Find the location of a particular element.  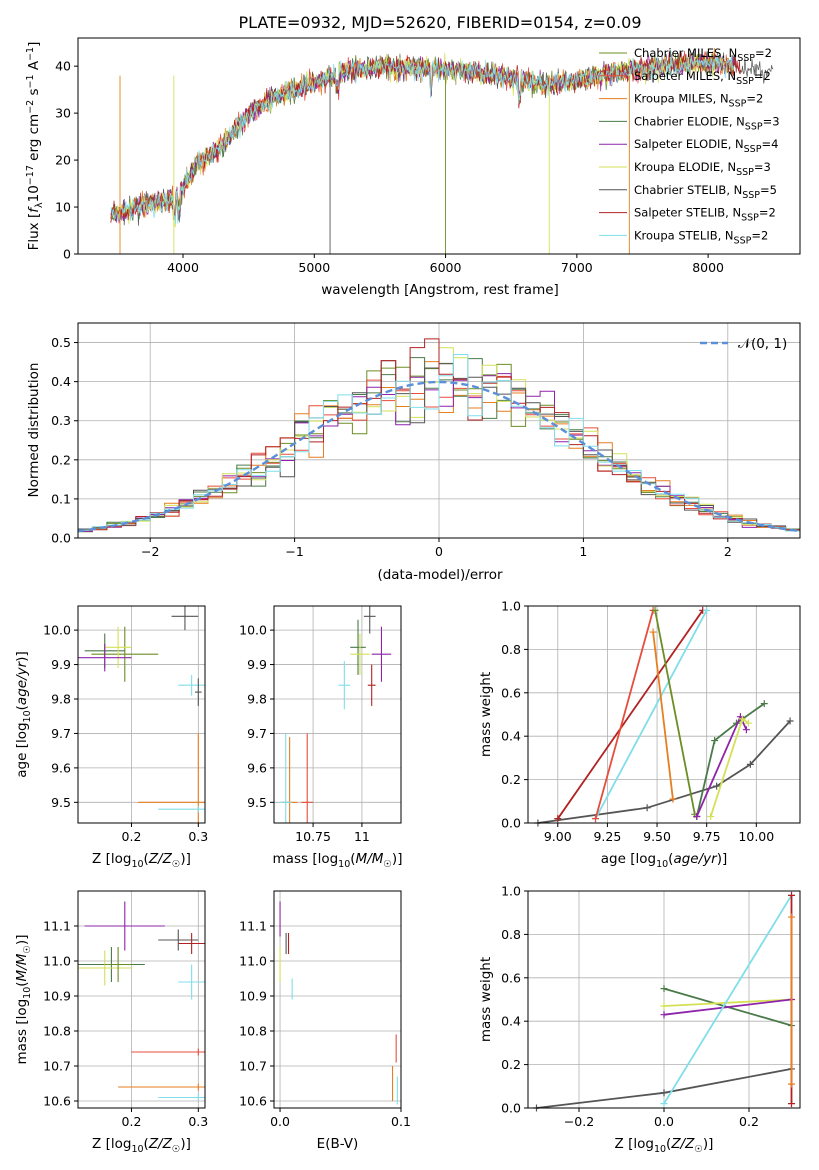

mass-vs-extinction-panel: 0.0 0.1 10.6 10.7 10.8 10.9 11.0 11.1 E(B-V) is located at coordinates (325, 1021).